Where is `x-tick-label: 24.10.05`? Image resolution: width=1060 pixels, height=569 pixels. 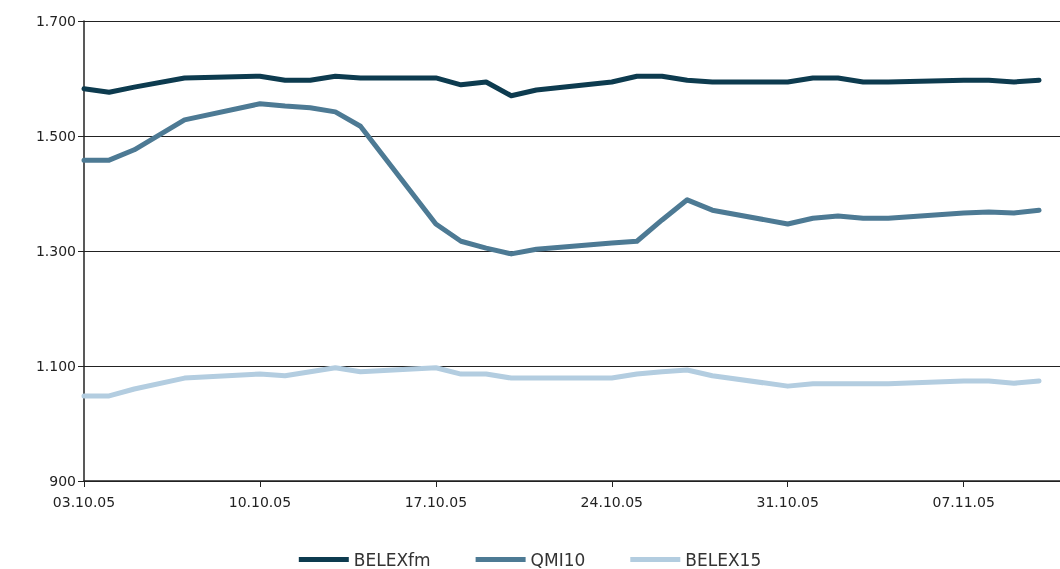
x-tick-label: 24.10.05 is located at coordinates (611, 502).